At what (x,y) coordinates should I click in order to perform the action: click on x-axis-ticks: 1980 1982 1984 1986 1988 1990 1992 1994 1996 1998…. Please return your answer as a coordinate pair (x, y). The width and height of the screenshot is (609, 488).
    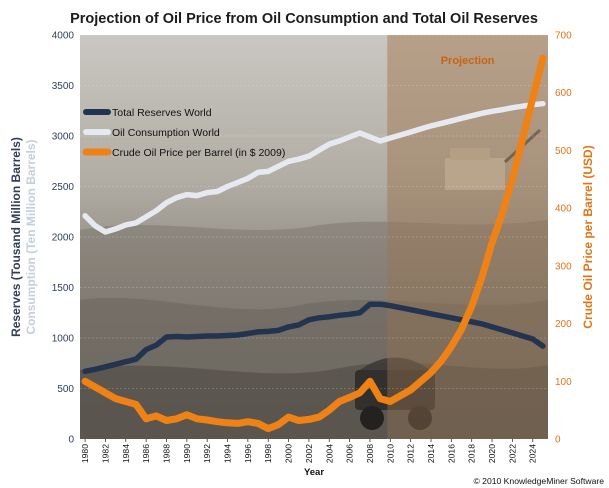
    Looking at the image, I should click on (309, 451).